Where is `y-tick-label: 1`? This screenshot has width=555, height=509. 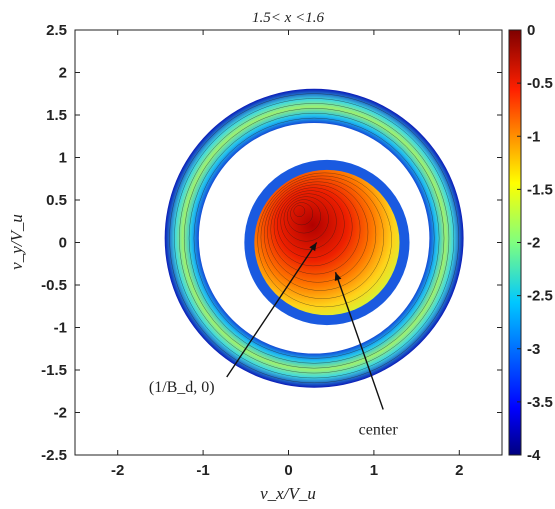
y-tick-label: 1 is located at coordinates (63, 158).